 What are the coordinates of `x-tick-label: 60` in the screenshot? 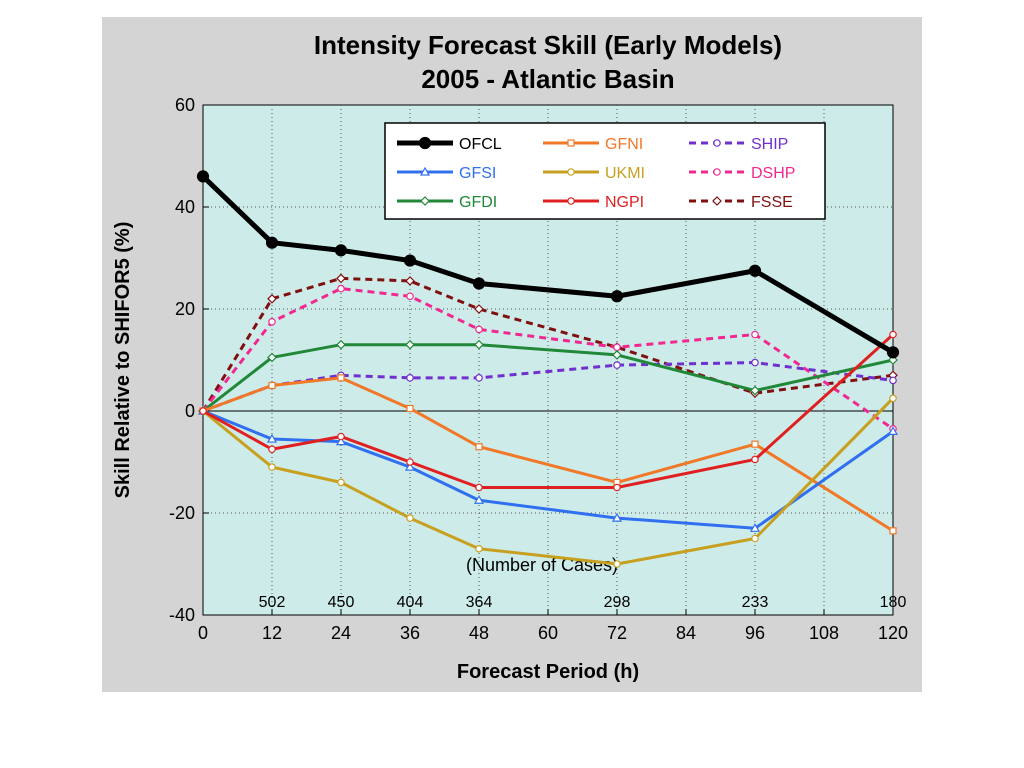 It's located at (548, 633).